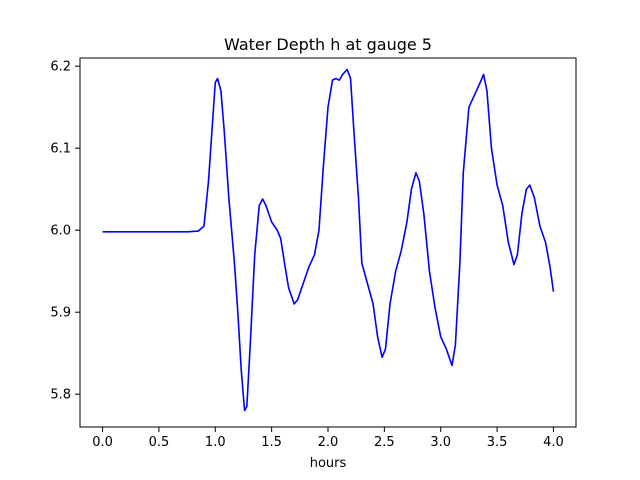  What do you see at coordinates (60, 313) in the screenshot?
I see `y-tick-label: 5.9` at bounding box center [60, 313].